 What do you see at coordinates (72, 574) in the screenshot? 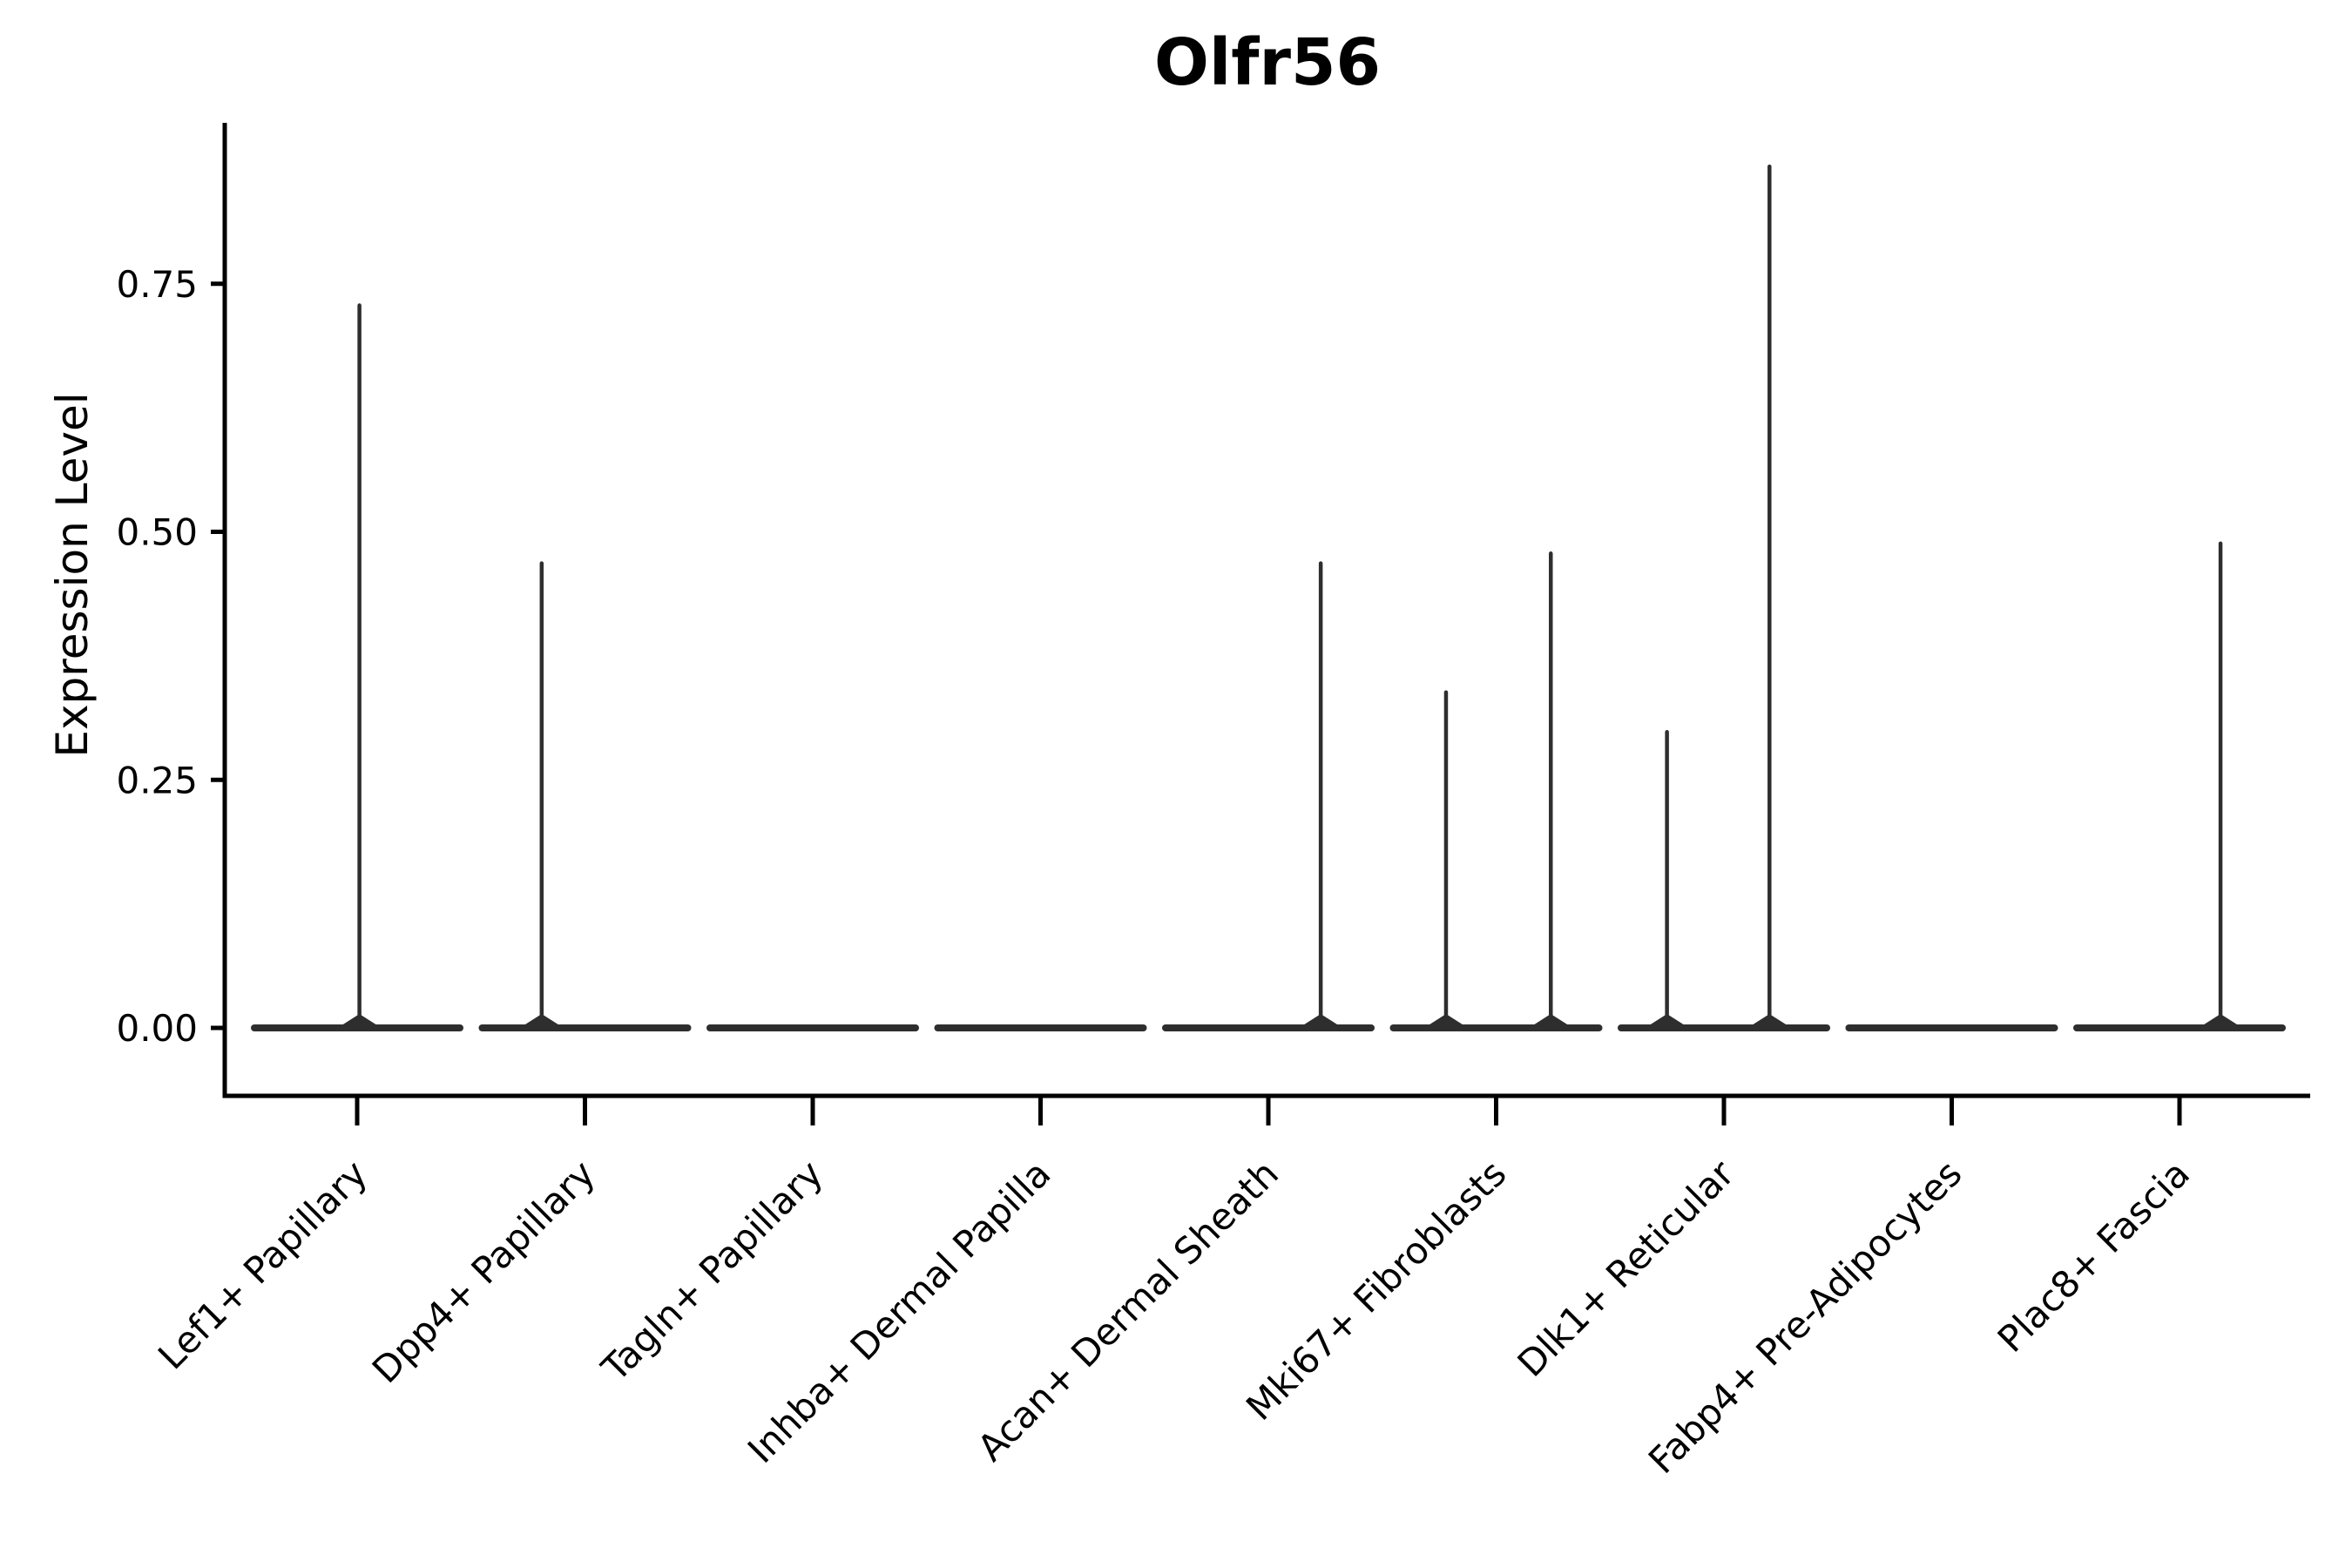
I see `y-axis-title: Expression Level` at bounding box center [72, 574].